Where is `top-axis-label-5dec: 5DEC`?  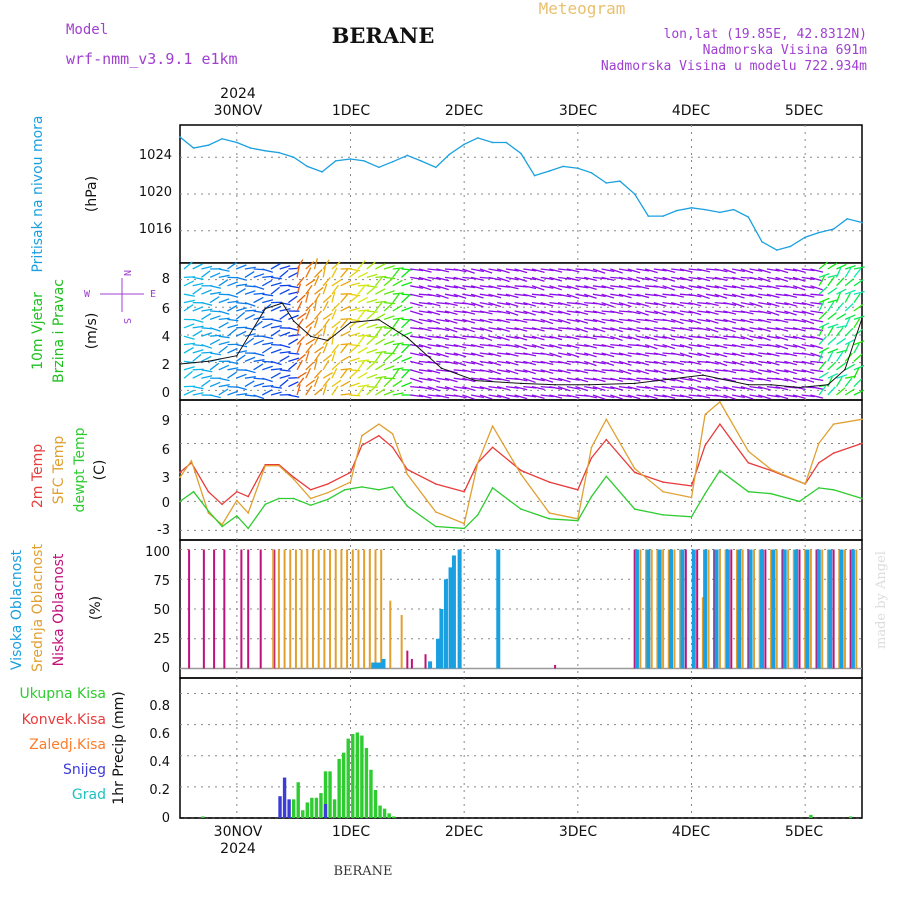
top-axis-label-5dec: 5DEC is located at coordinates (804, 111).